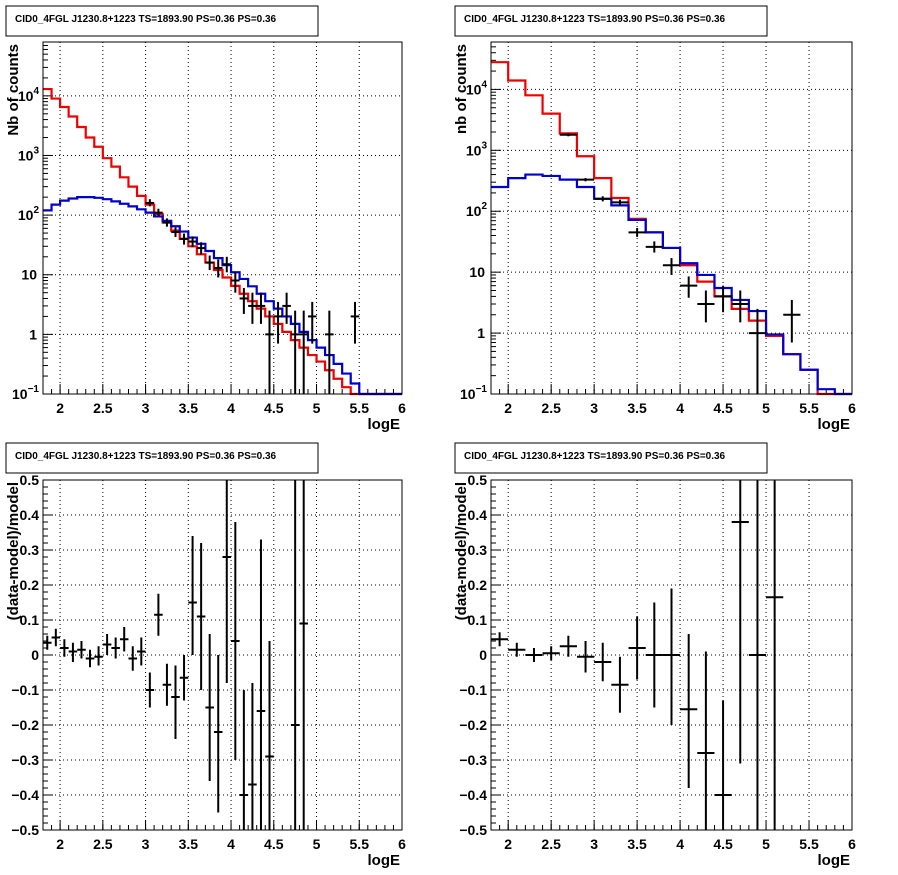 The width and height of the screenshot is (898, 875). Describe the element at coordinates (461, 551) in the screenshot. I see `y-axis-label: (data-model)/model` at that location.